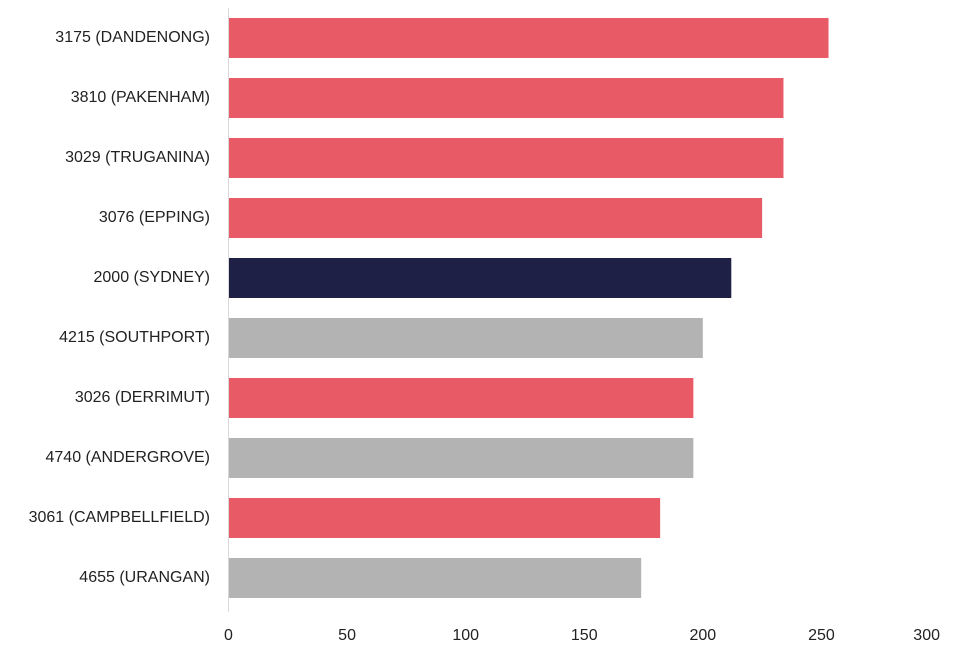 The height and width of the screenshot is (649, 958). I want to click on x-tick-label: 0, so click(228, 635).